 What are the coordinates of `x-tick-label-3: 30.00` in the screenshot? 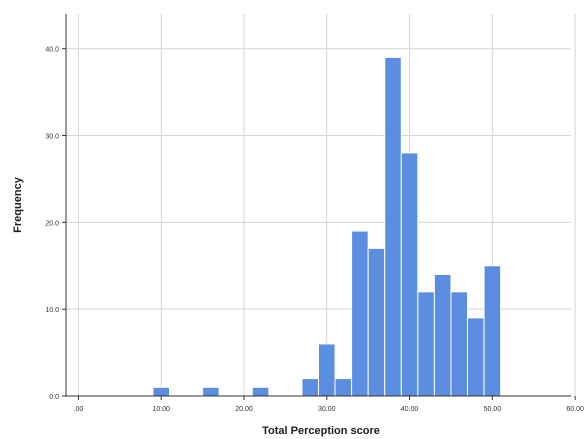 It's located at (327, 409).